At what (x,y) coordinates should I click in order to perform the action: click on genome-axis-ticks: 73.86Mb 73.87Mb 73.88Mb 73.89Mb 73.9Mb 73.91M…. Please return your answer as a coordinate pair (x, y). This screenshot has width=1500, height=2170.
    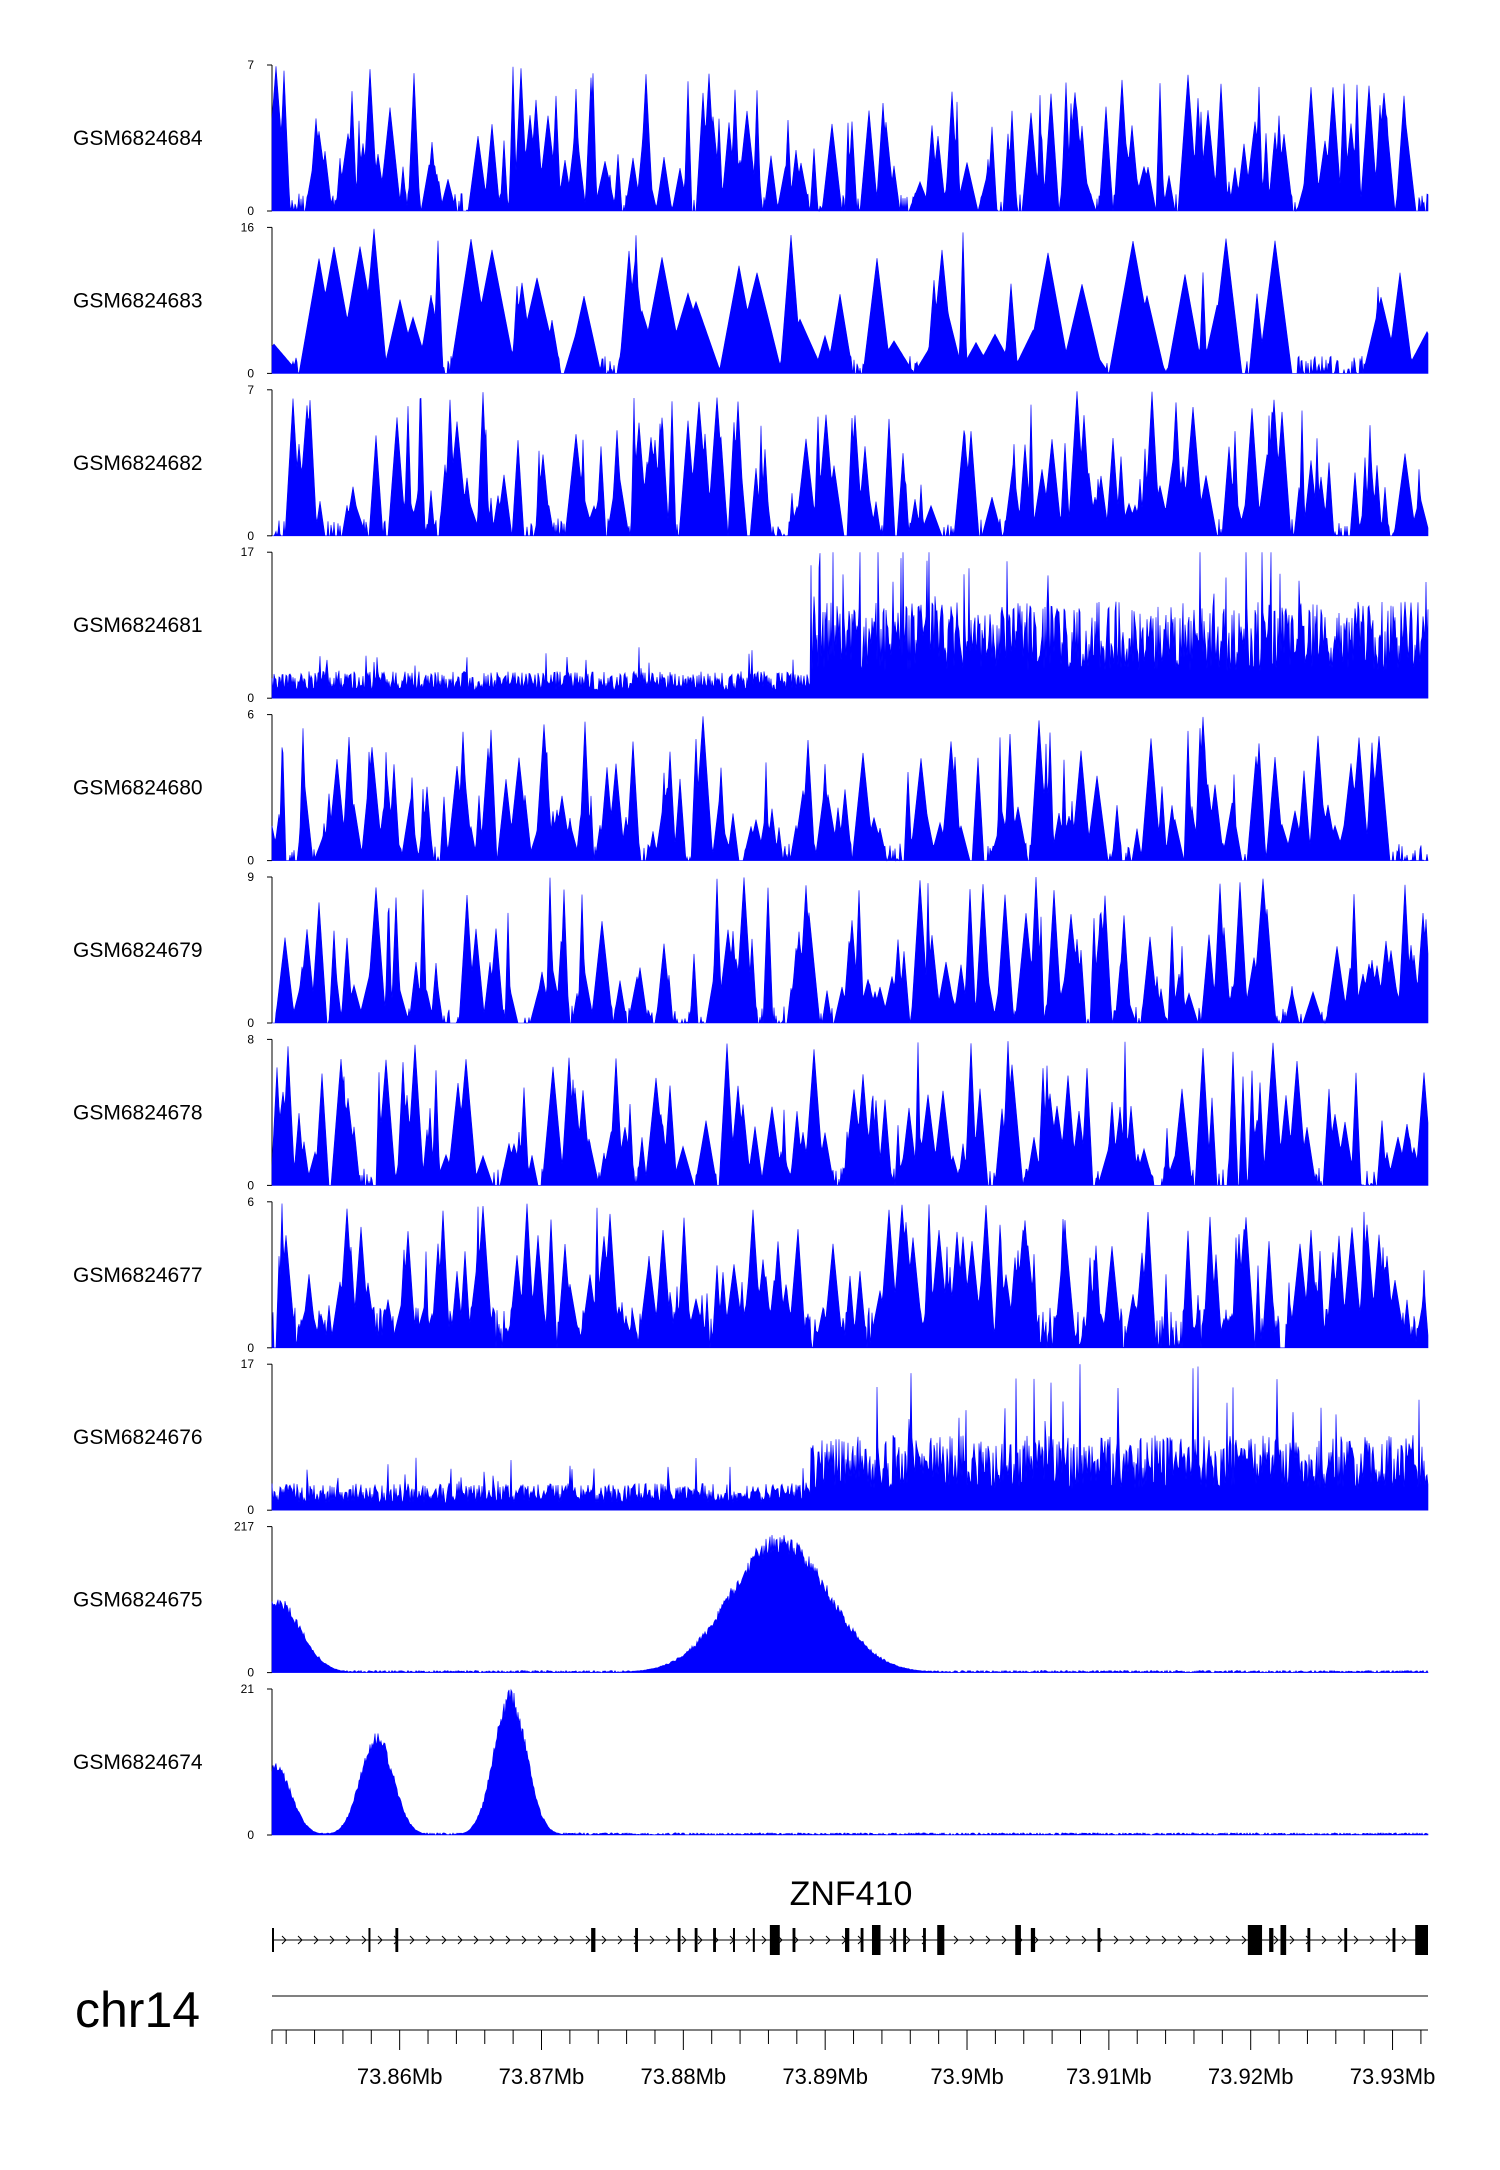
    Looking at the image, I should click on (853, 2042).